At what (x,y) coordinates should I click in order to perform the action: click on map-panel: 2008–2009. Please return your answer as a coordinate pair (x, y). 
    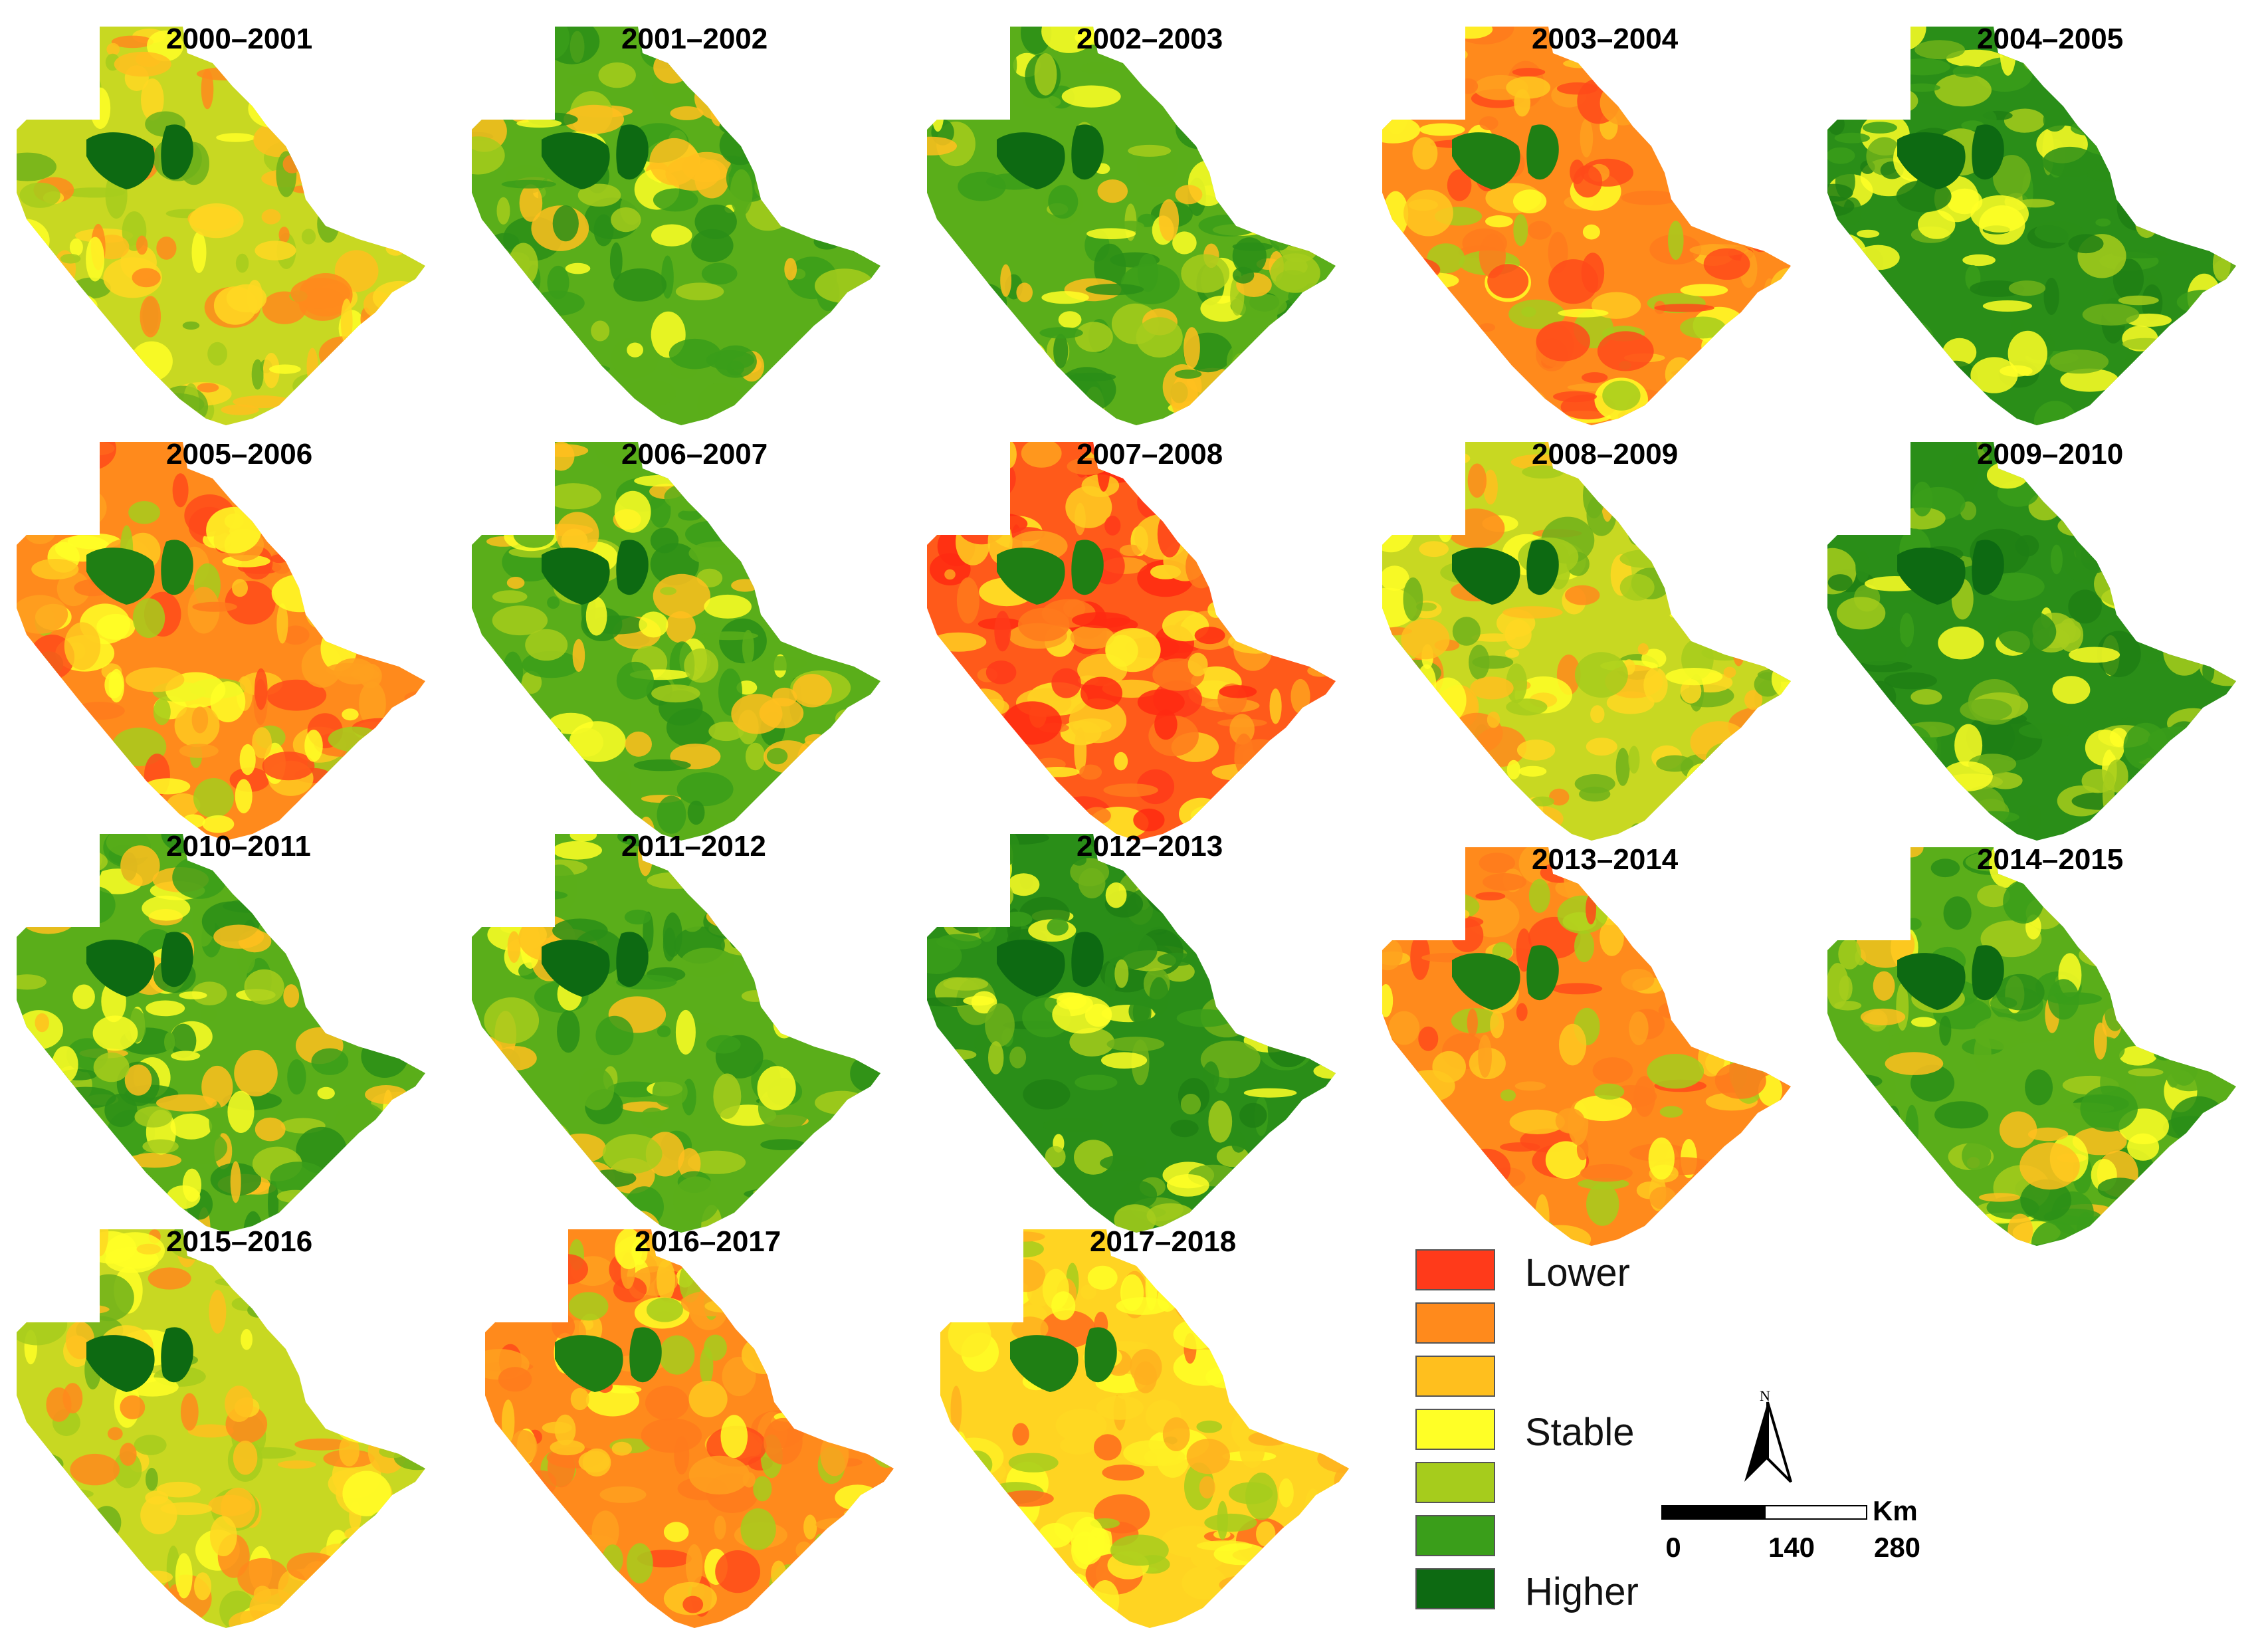
    Looking at the image, I should click on (1605, 635).